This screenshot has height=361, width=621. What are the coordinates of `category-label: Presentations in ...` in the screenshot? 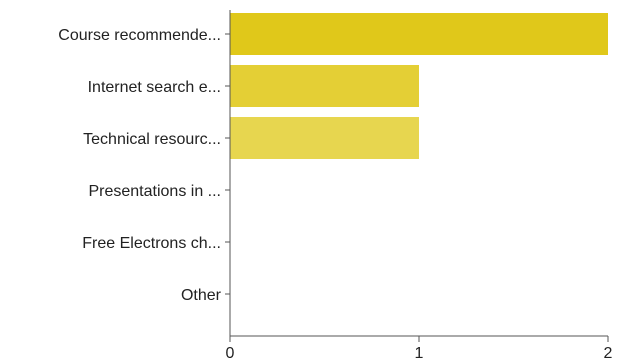 It's located at (154, 191).